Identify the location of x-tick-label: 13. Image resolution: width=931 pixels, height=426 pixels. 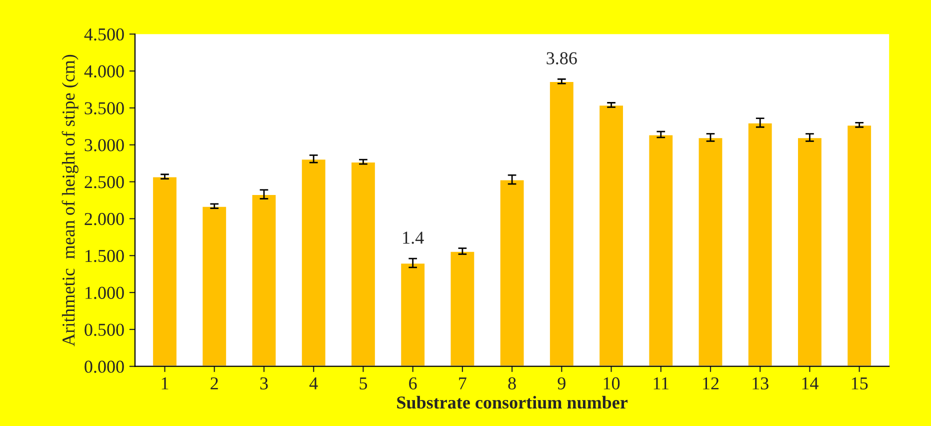
(760, 383).